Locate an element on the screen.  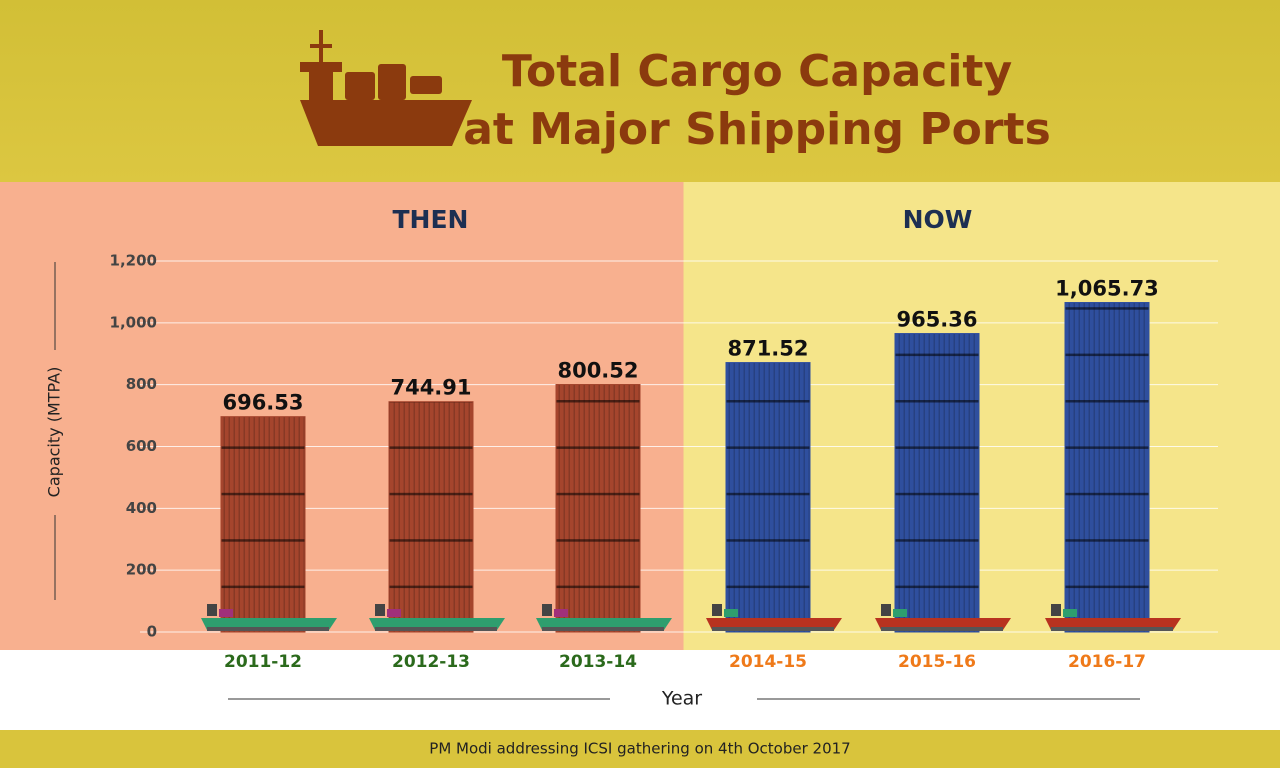
y-tick-label: 1,000 is located at coordinates (133, 322).